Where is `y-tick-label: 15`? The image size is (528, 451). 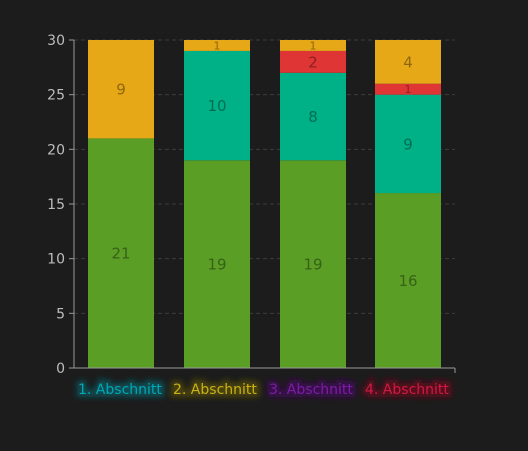
y-tick-label: 15 is located at coordinates (56, 205).